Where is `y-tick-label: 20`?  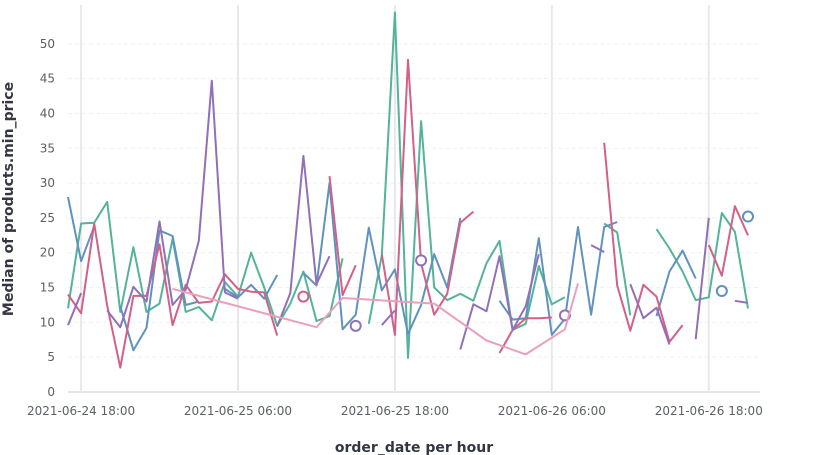 y-tick-label: 20 is located at coordinates (47, 253).